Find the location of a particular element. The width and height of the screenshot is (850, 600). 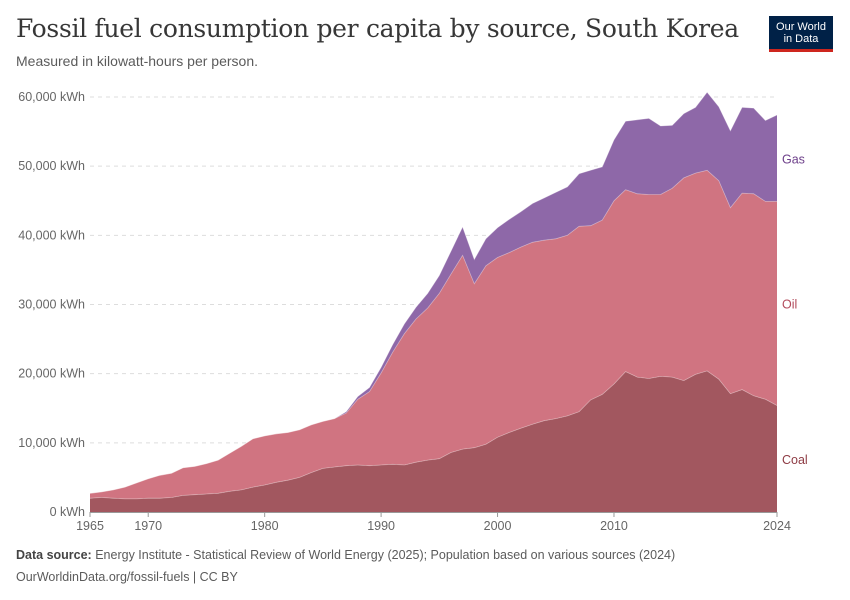

x-tick-label: 1970 is located at coordinates (148, 526).